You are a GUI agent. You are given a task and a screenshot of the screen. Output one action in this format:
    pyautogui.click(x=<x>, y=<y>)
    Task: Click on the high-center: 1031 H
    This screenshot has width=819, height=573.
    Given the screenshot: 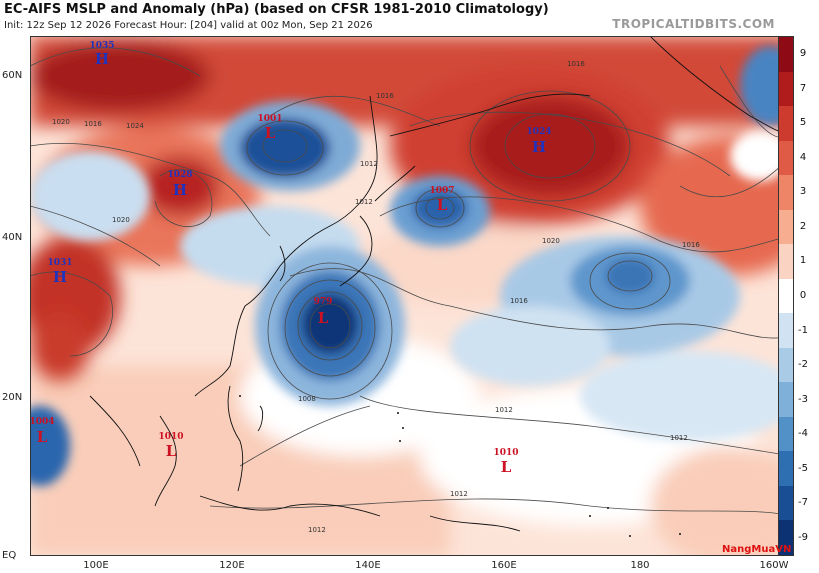 What is the action you would take?
    pyautogui.click(x=59, y=272)
    